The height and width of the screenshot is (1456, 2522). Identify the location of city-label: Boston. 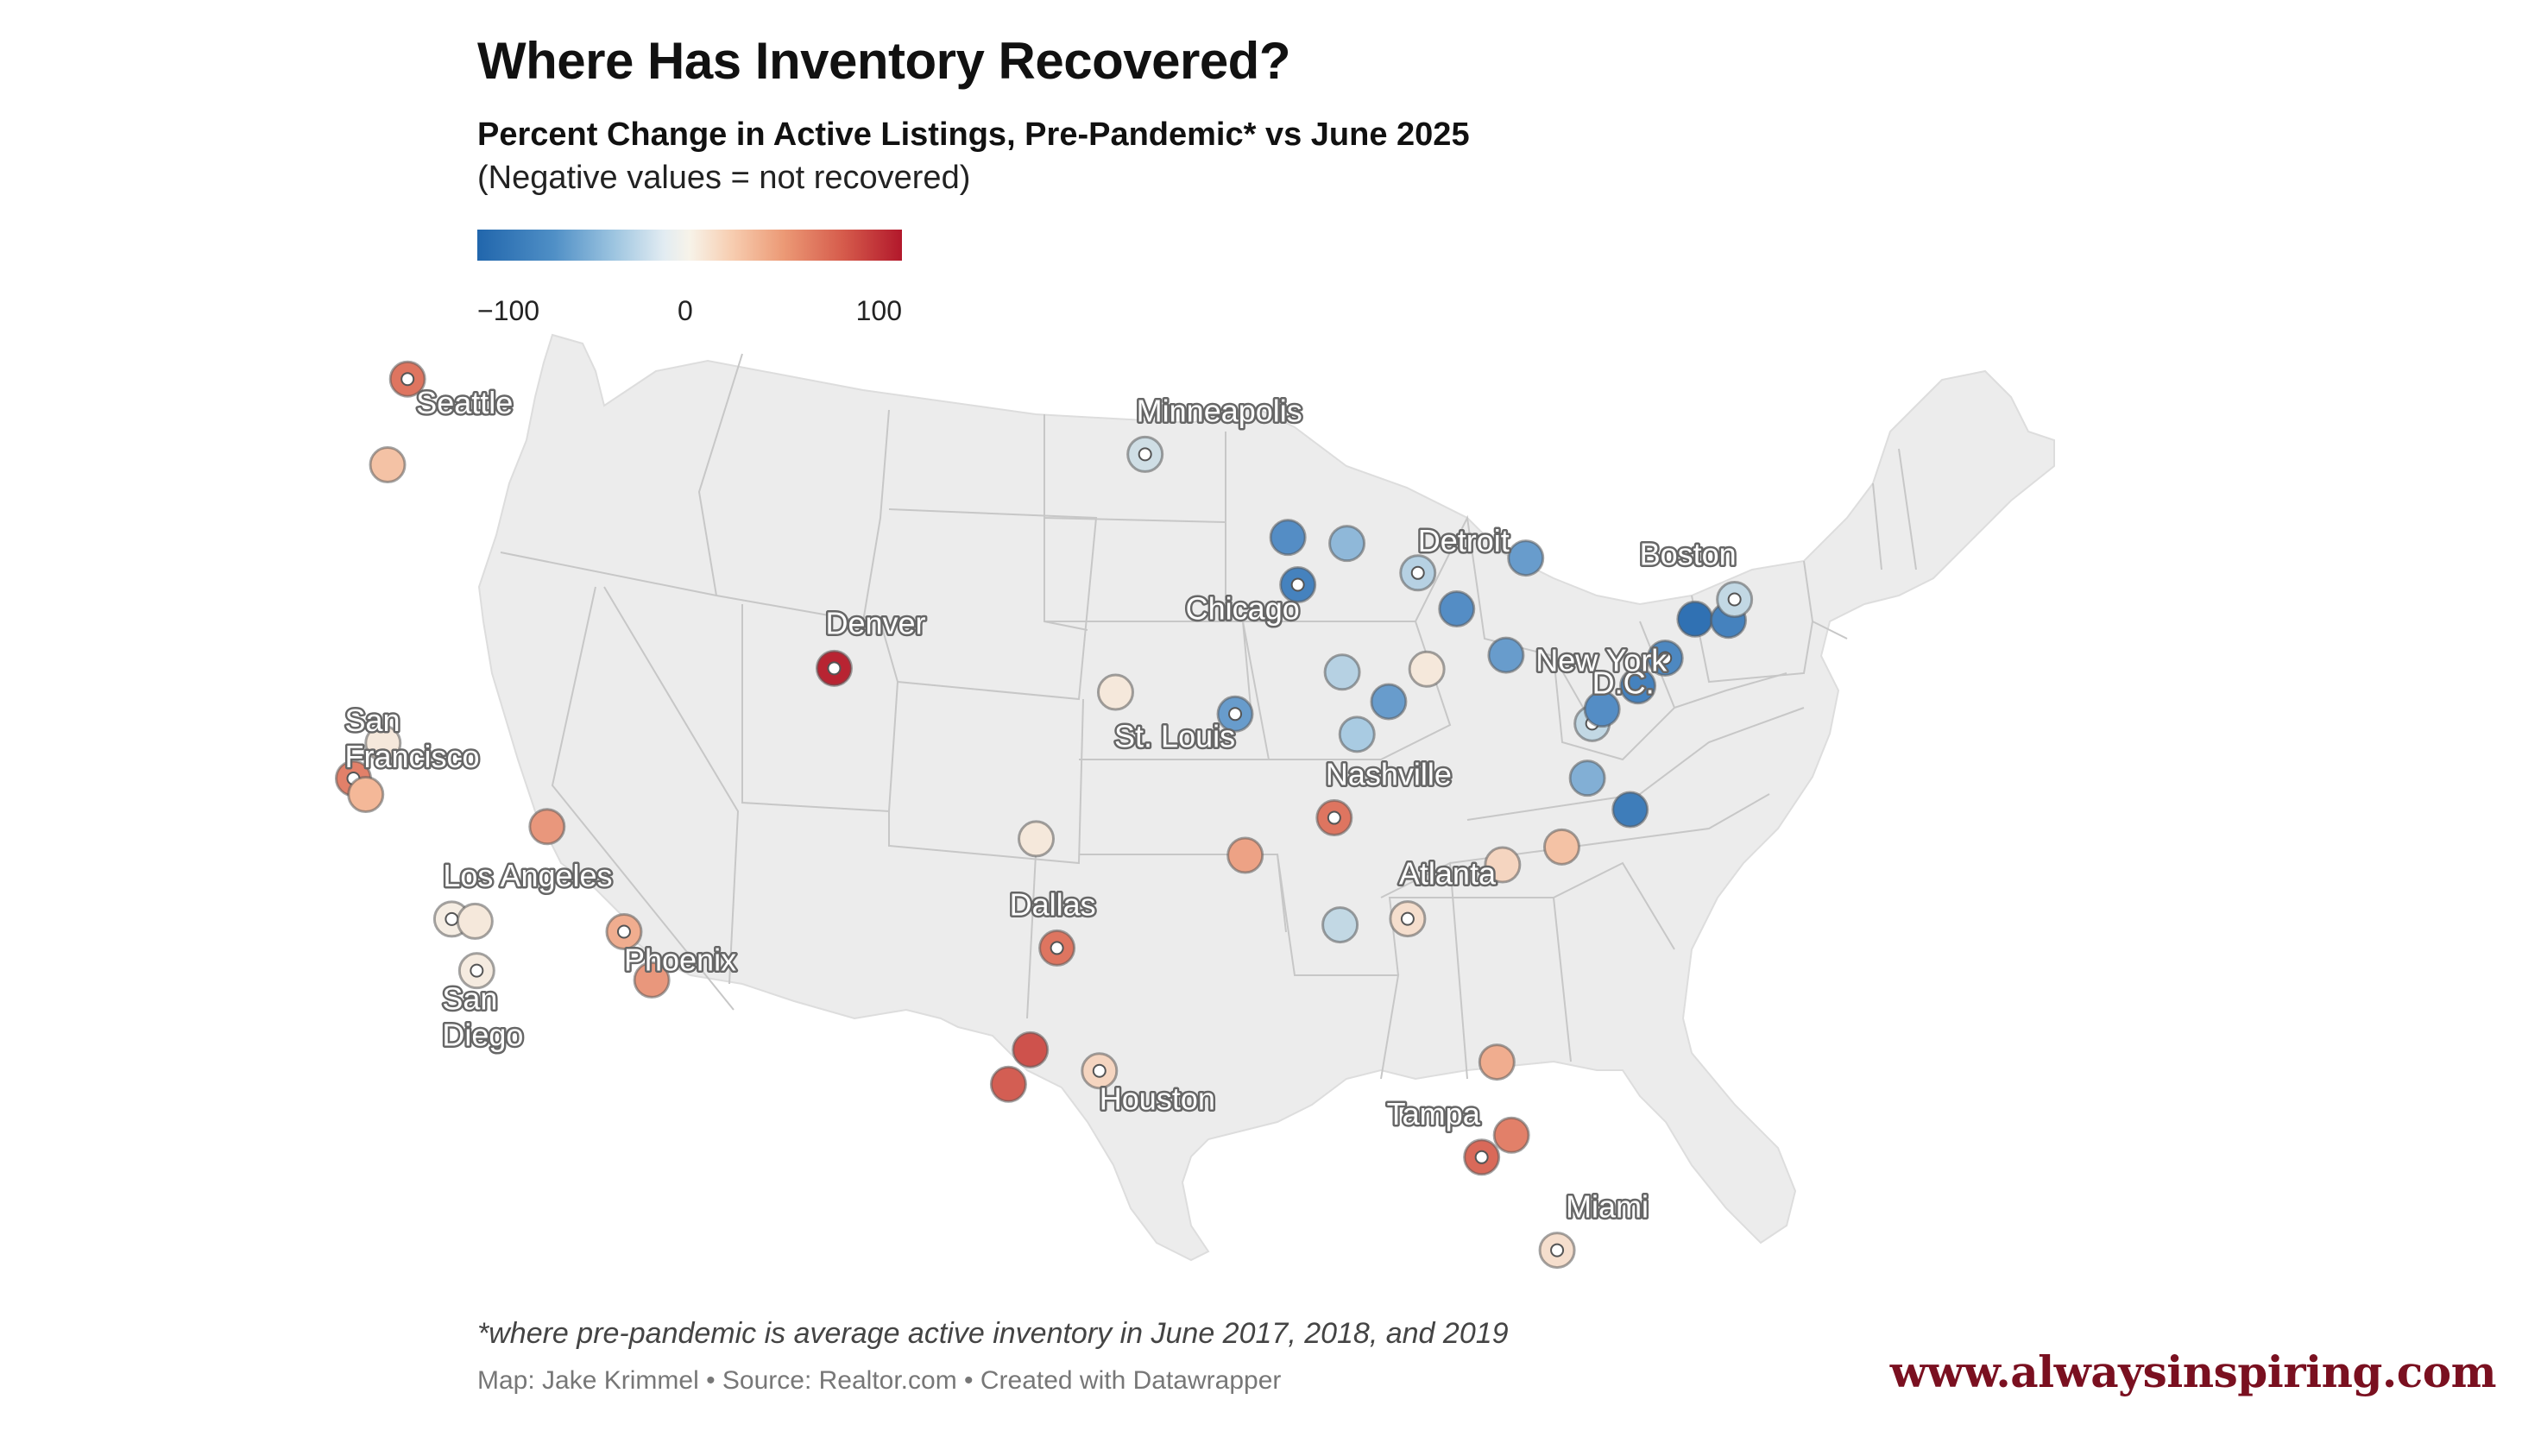
(1689, 555).